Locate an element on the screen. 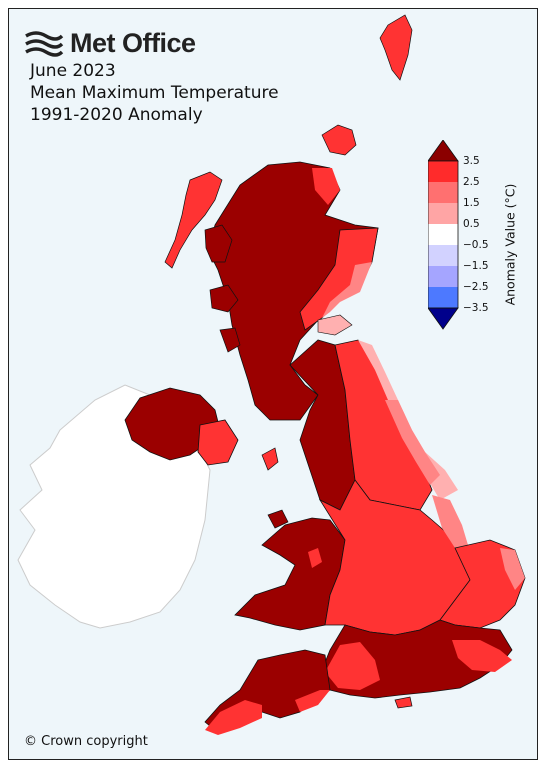 This screenshot has height=770, width=547. outer-hebrides is located at coordinates (193, 220).